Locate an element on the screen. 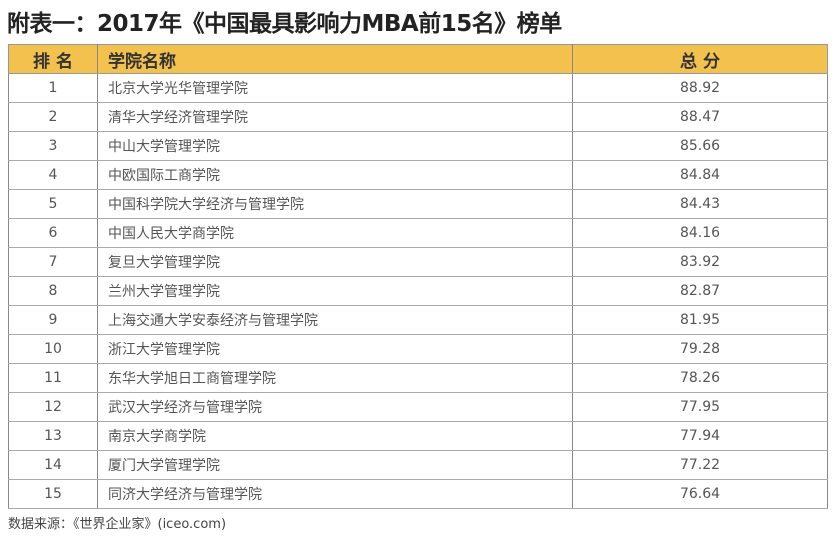  table-row: 4 中欧国际工商学院 84.84 is located at coordinates (418, 175).